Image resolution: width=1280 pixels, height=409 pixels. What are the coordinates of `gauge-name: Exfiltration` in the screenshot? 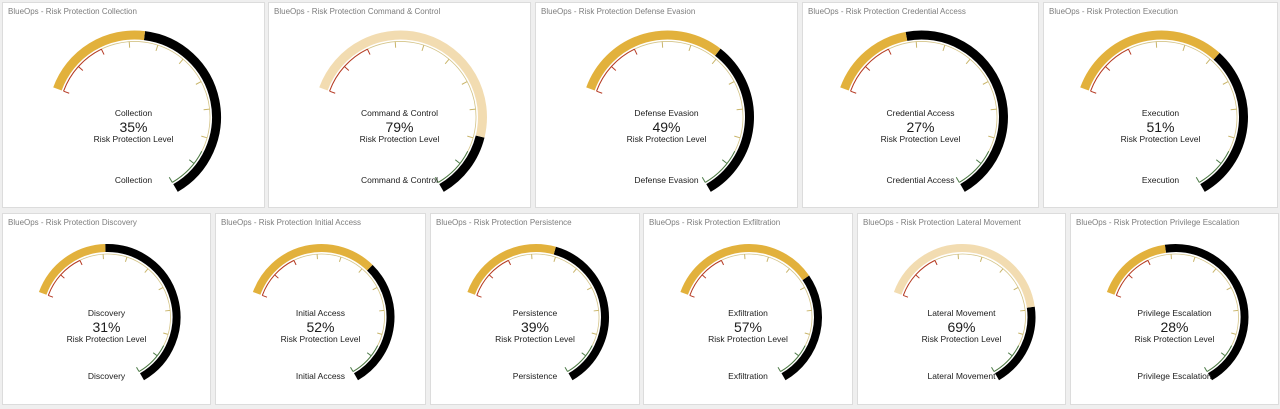 It's located at (748, 313).